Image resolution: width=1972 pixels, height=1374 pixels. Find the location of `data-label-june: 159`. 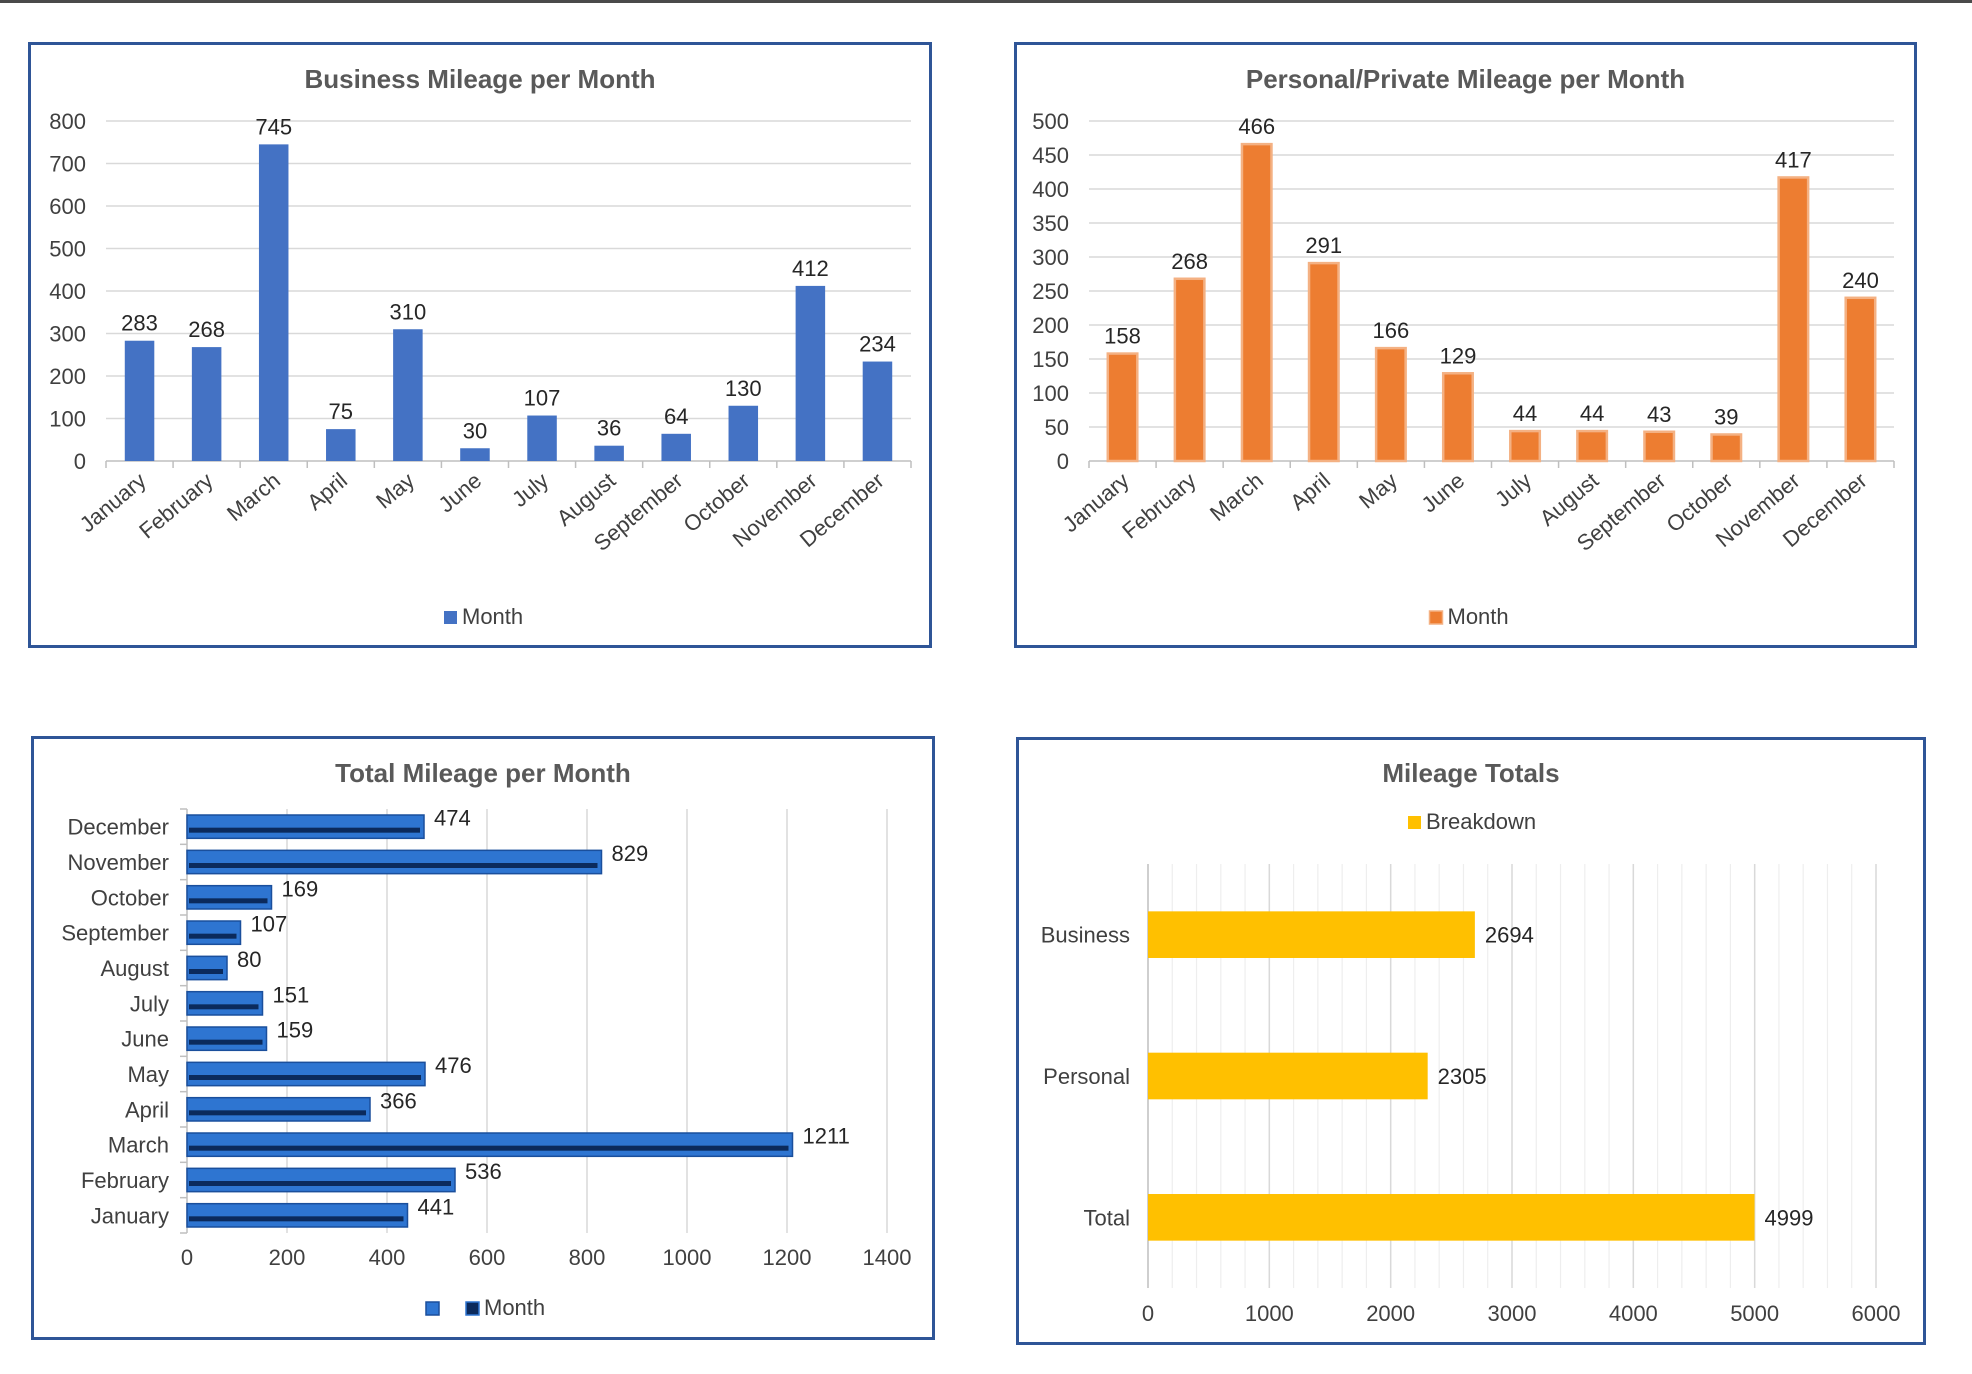

data-label-june: 159 is located at coordinates (295, 1030).